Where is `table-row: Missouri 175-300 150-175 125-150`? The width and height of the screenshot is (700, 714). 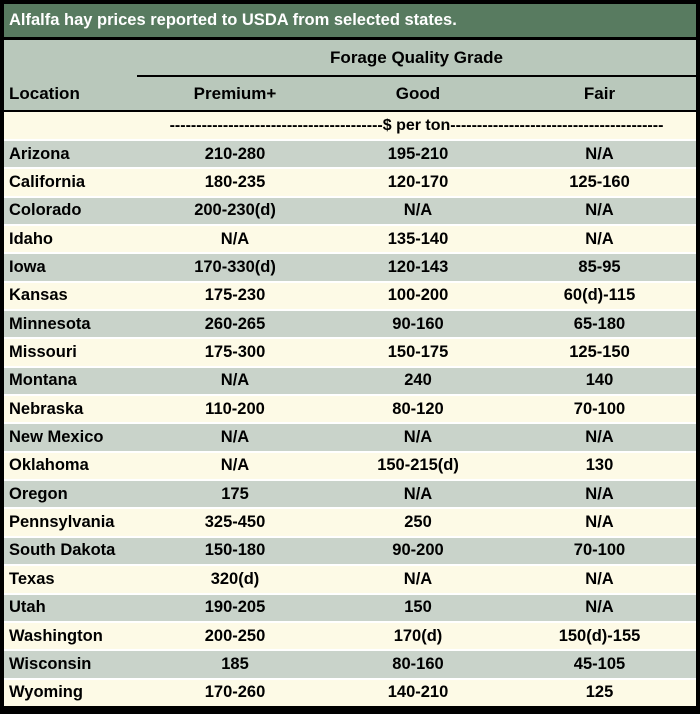 table-row: Missouri 175-300 150-175 125-150 is located at coordinates (350, 351).